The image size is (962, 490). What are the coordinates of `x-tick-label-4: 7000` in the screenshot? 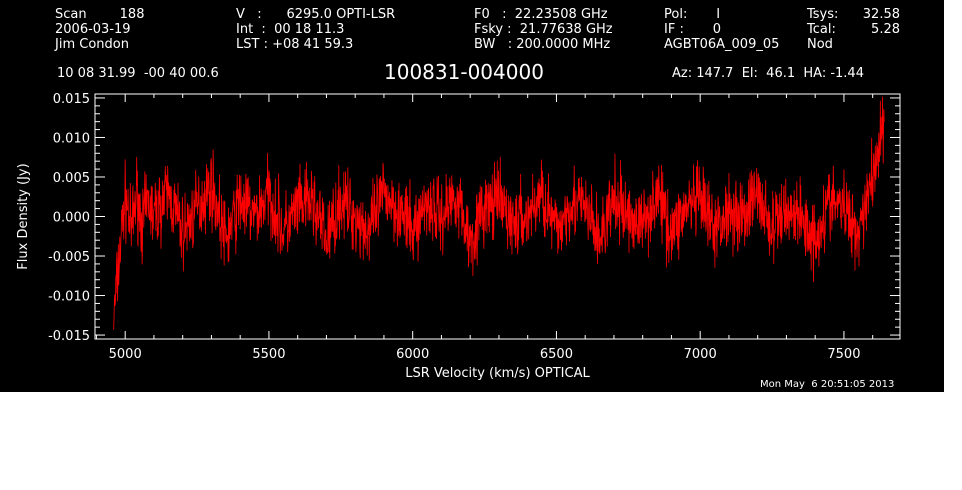 It's located at (700, 354).